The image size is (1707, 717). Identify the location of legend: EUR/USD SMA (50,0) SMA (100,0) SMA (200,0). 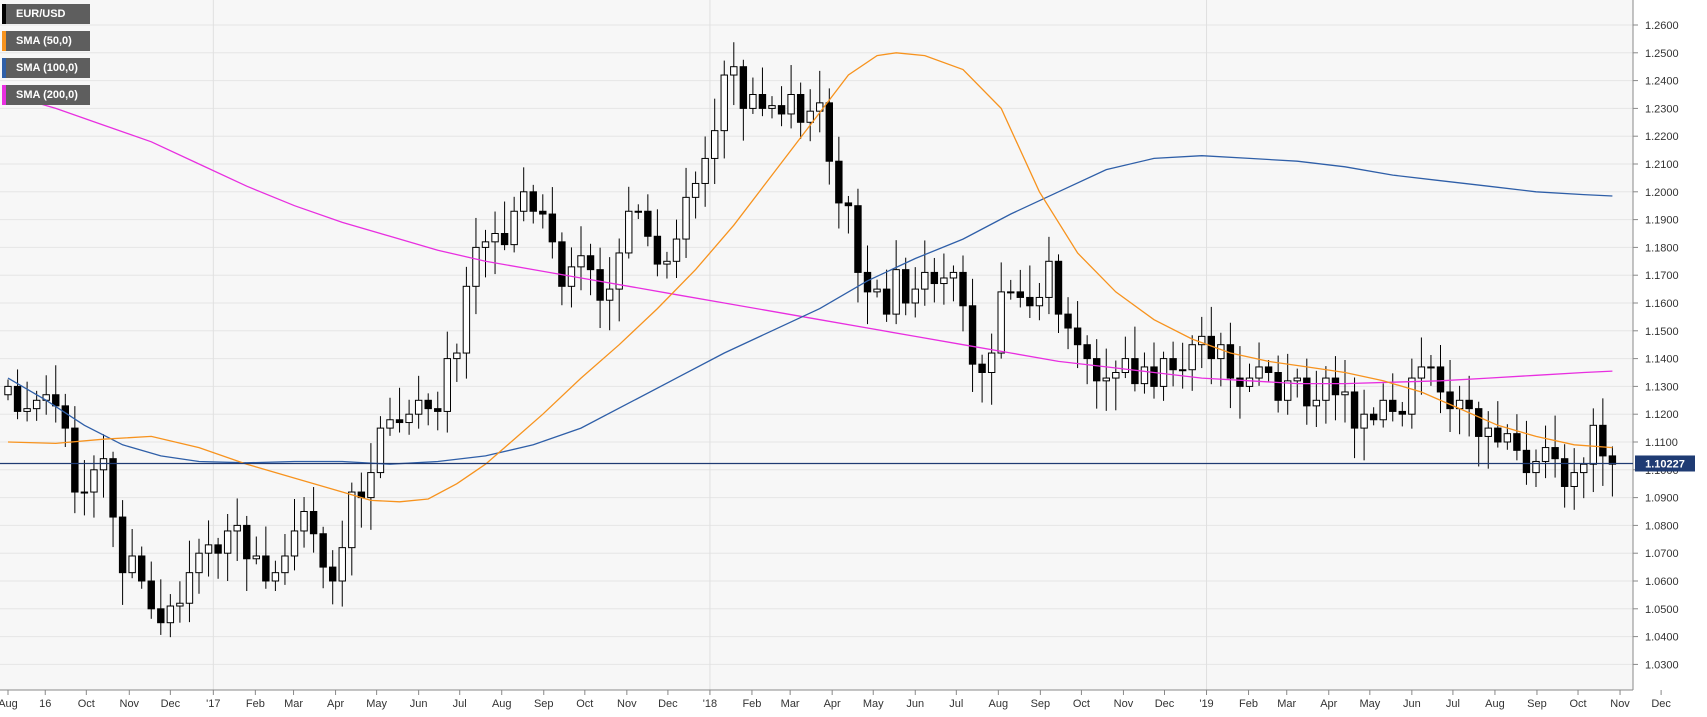
(46, 54).